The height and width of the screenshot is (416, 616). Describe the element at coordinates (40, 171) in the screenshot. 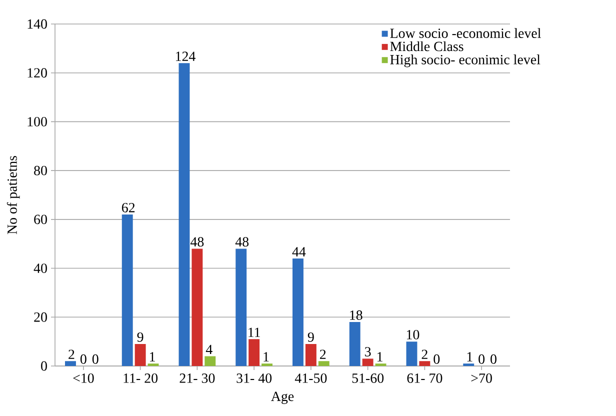

I see `y-tick-label: 80` at that location.